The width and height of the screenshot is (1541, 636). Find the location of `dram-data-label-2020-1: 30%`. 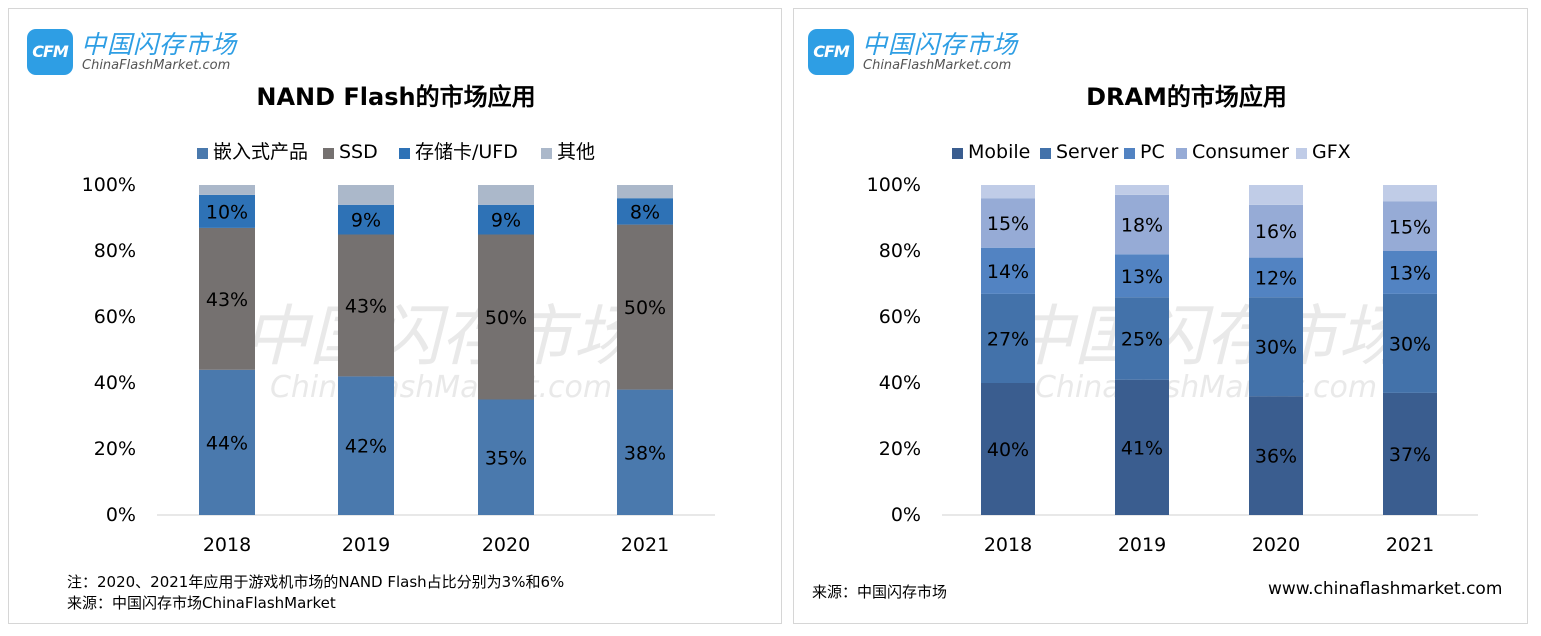

dram-data-label-2020-1: 30% is located at coordinates (1276, 348).